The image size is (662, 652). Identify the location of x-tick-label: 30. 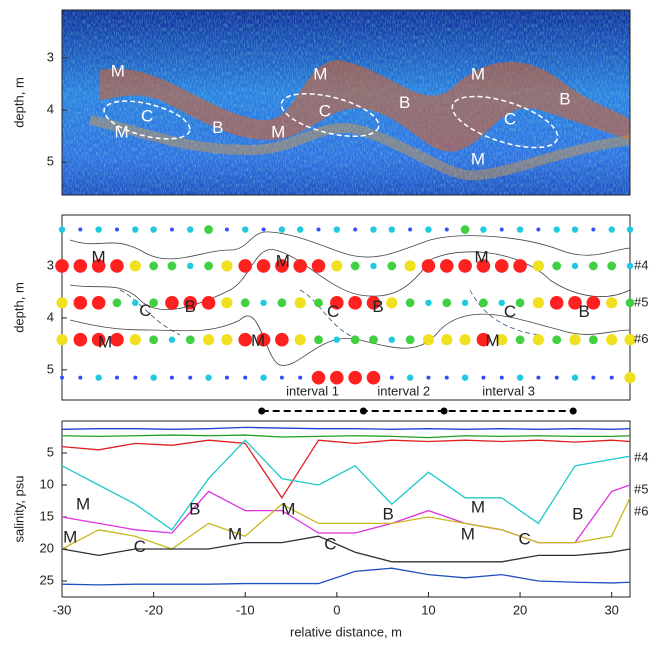
(611, 609).